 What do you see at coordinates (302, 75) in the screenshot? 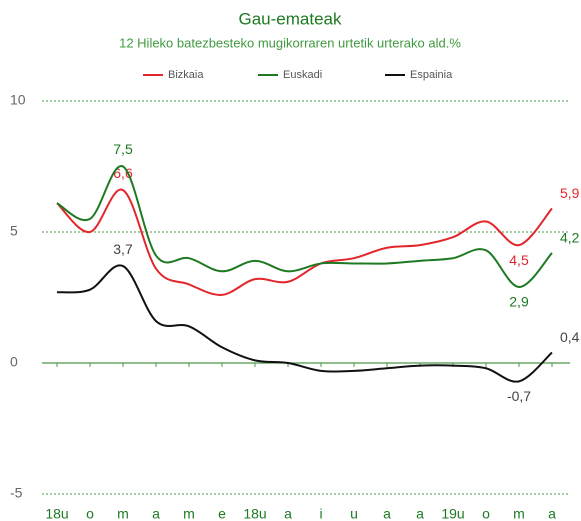
I see `legend-label: Euskadi` at bounding box center [302, 75].